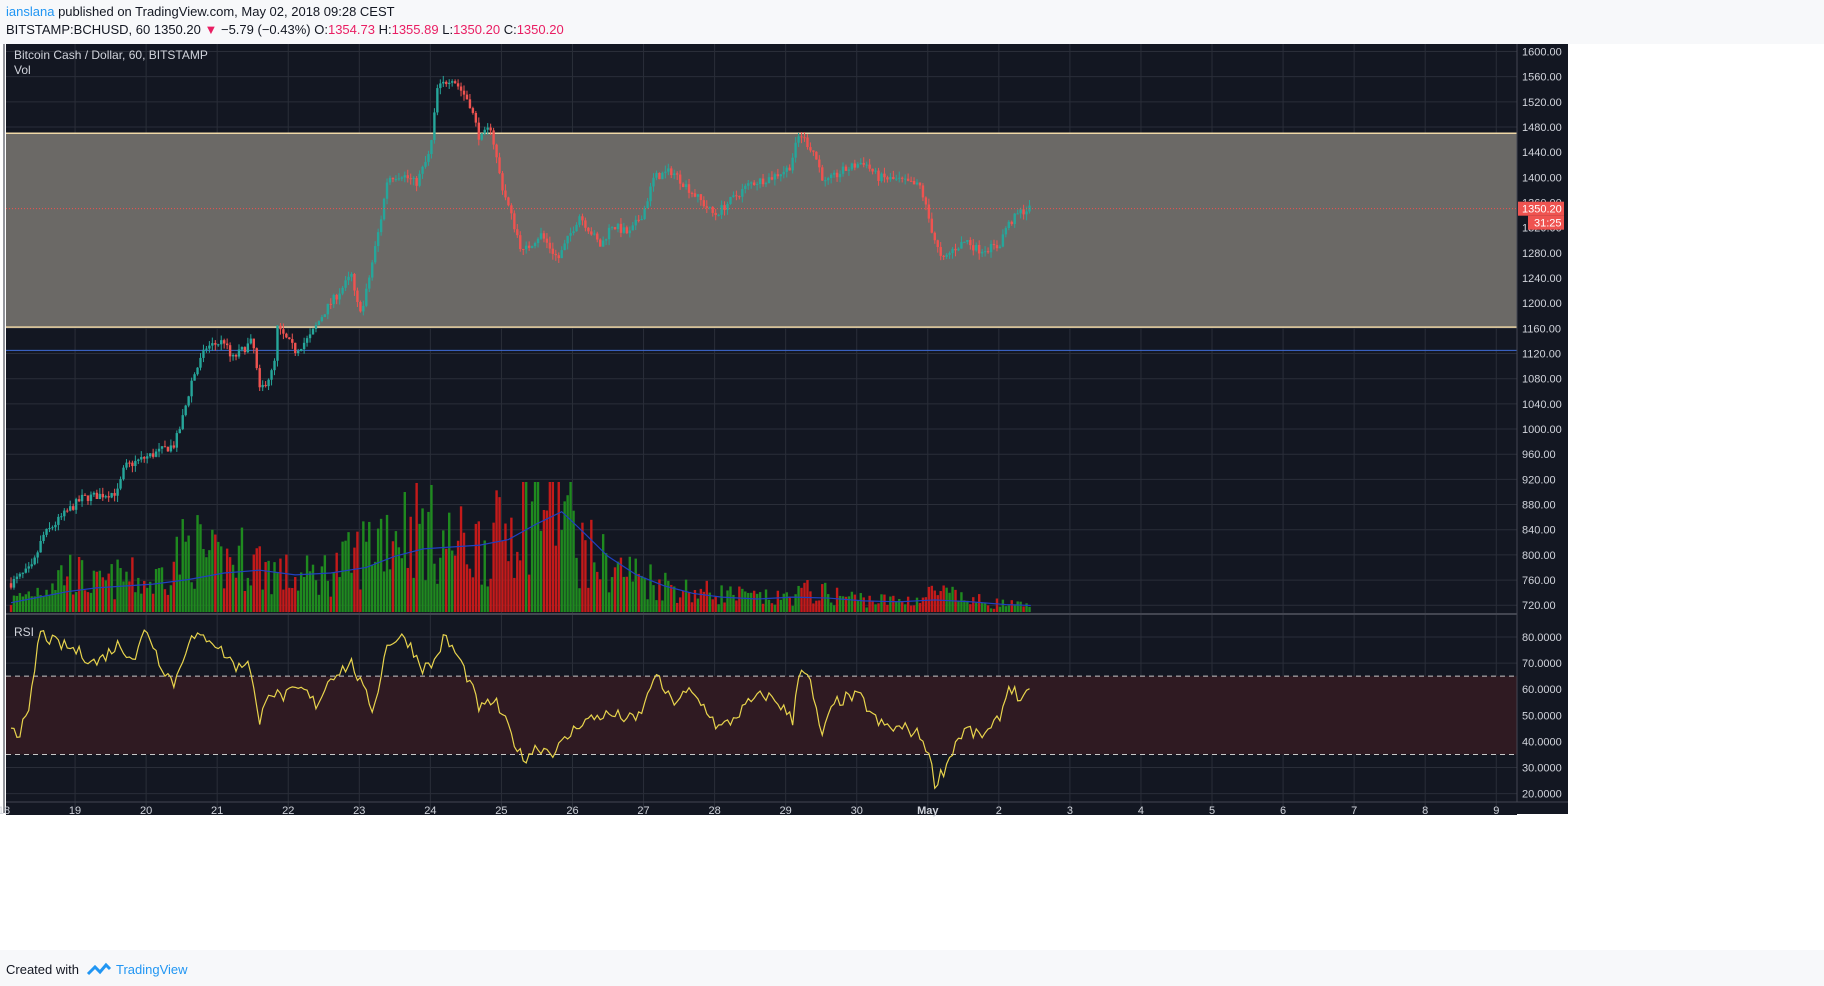 The width and height of the screenshot is (1824, 986). I want to click on price-tick-label: 1440.00, so click(1542, 153).